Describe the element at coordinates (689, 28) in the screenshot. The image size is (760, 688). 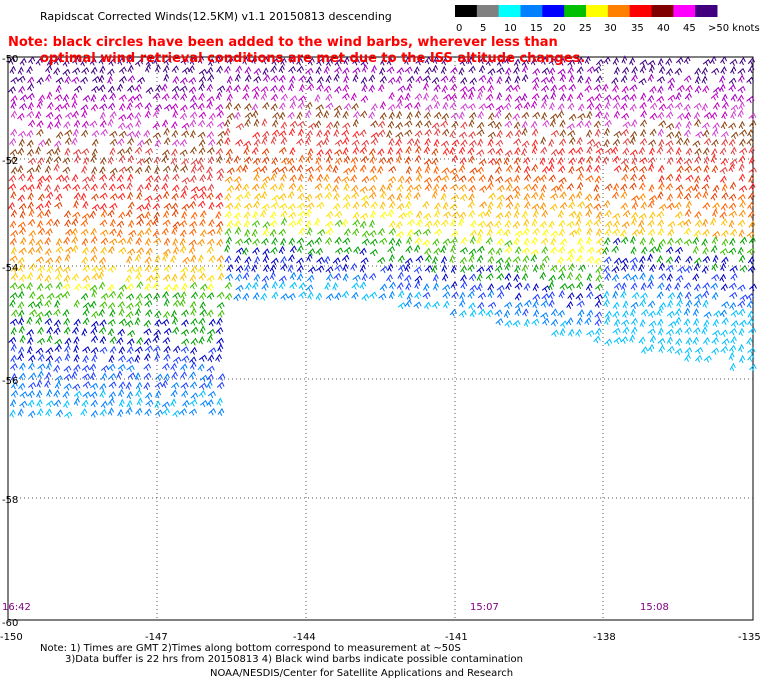
I see `legend-label: 45` at that location.